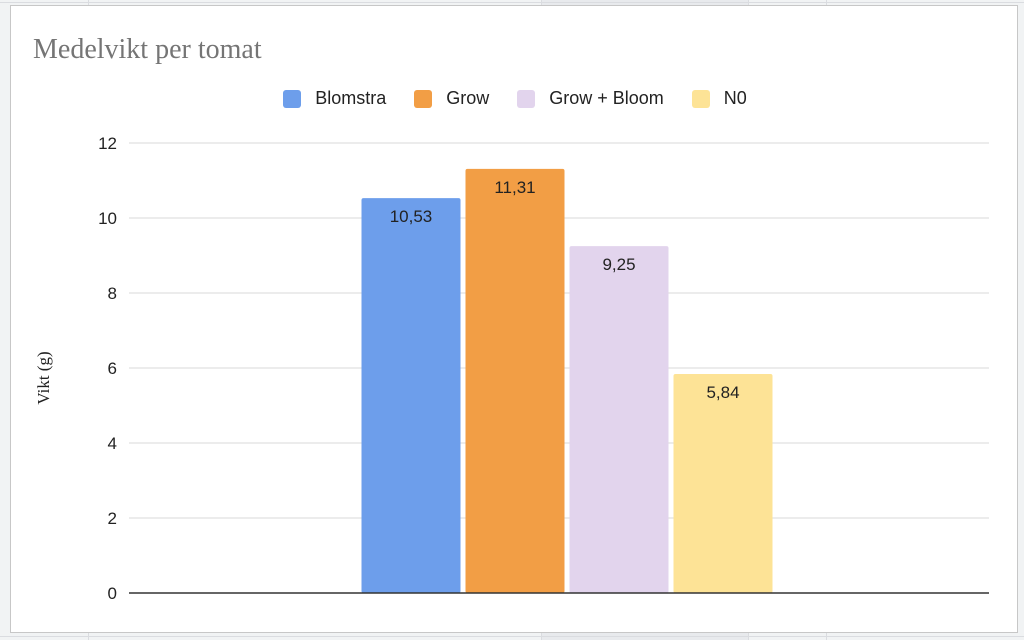  Describe the element at coordinates (351, 98) in the screenshot. I see `legend-label: Blomstra` at that location.